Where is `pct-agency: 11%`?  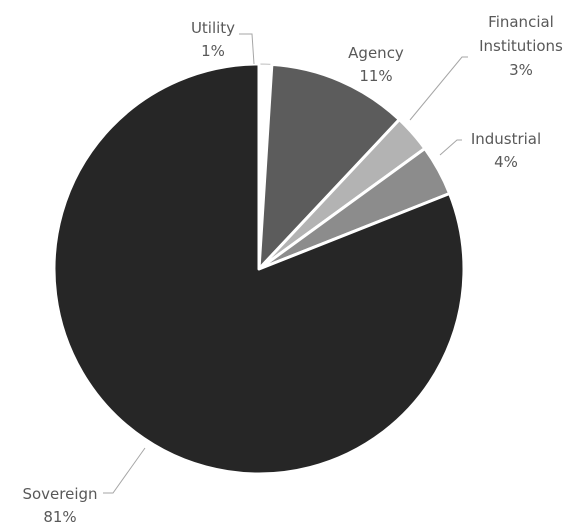
pct-agency: 11% is located at coordinates (375, 76).